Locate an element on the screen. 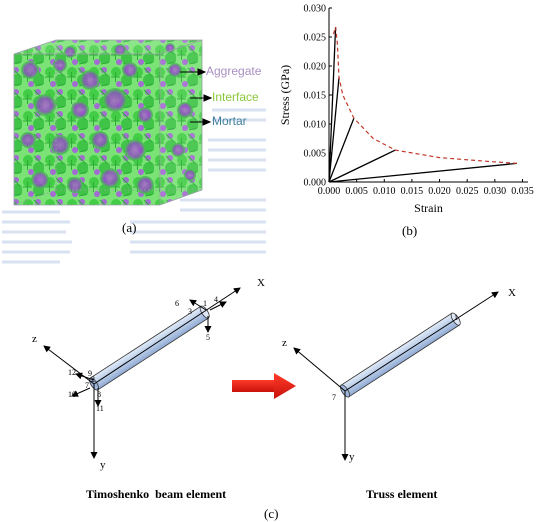 The height and width of the screenshot is (522, 550). y-tick-label: 0.025 is located at coordinates (315, 38).